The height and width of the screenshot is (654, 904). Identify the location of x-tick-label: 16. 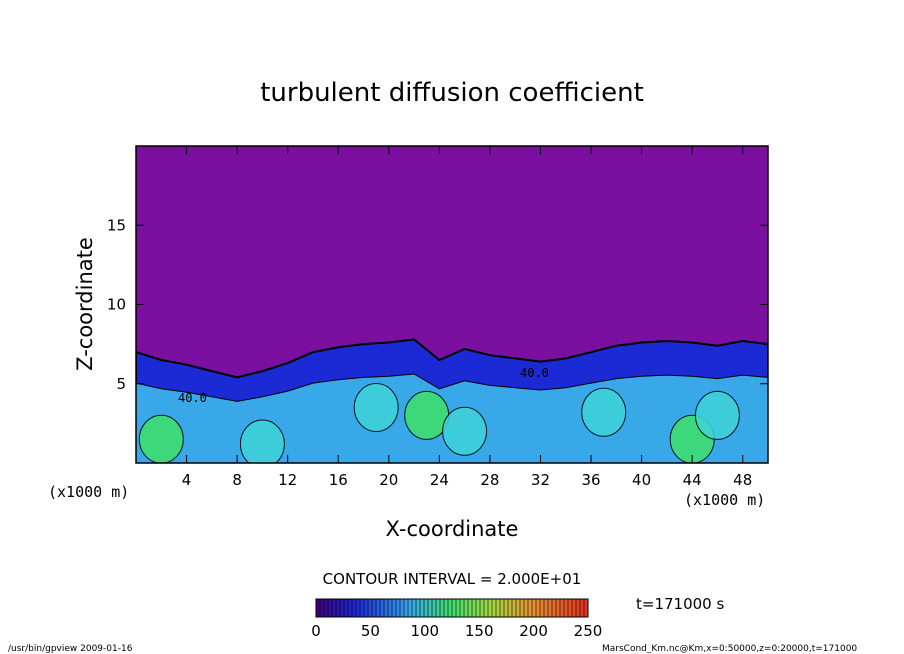
(338, 480).